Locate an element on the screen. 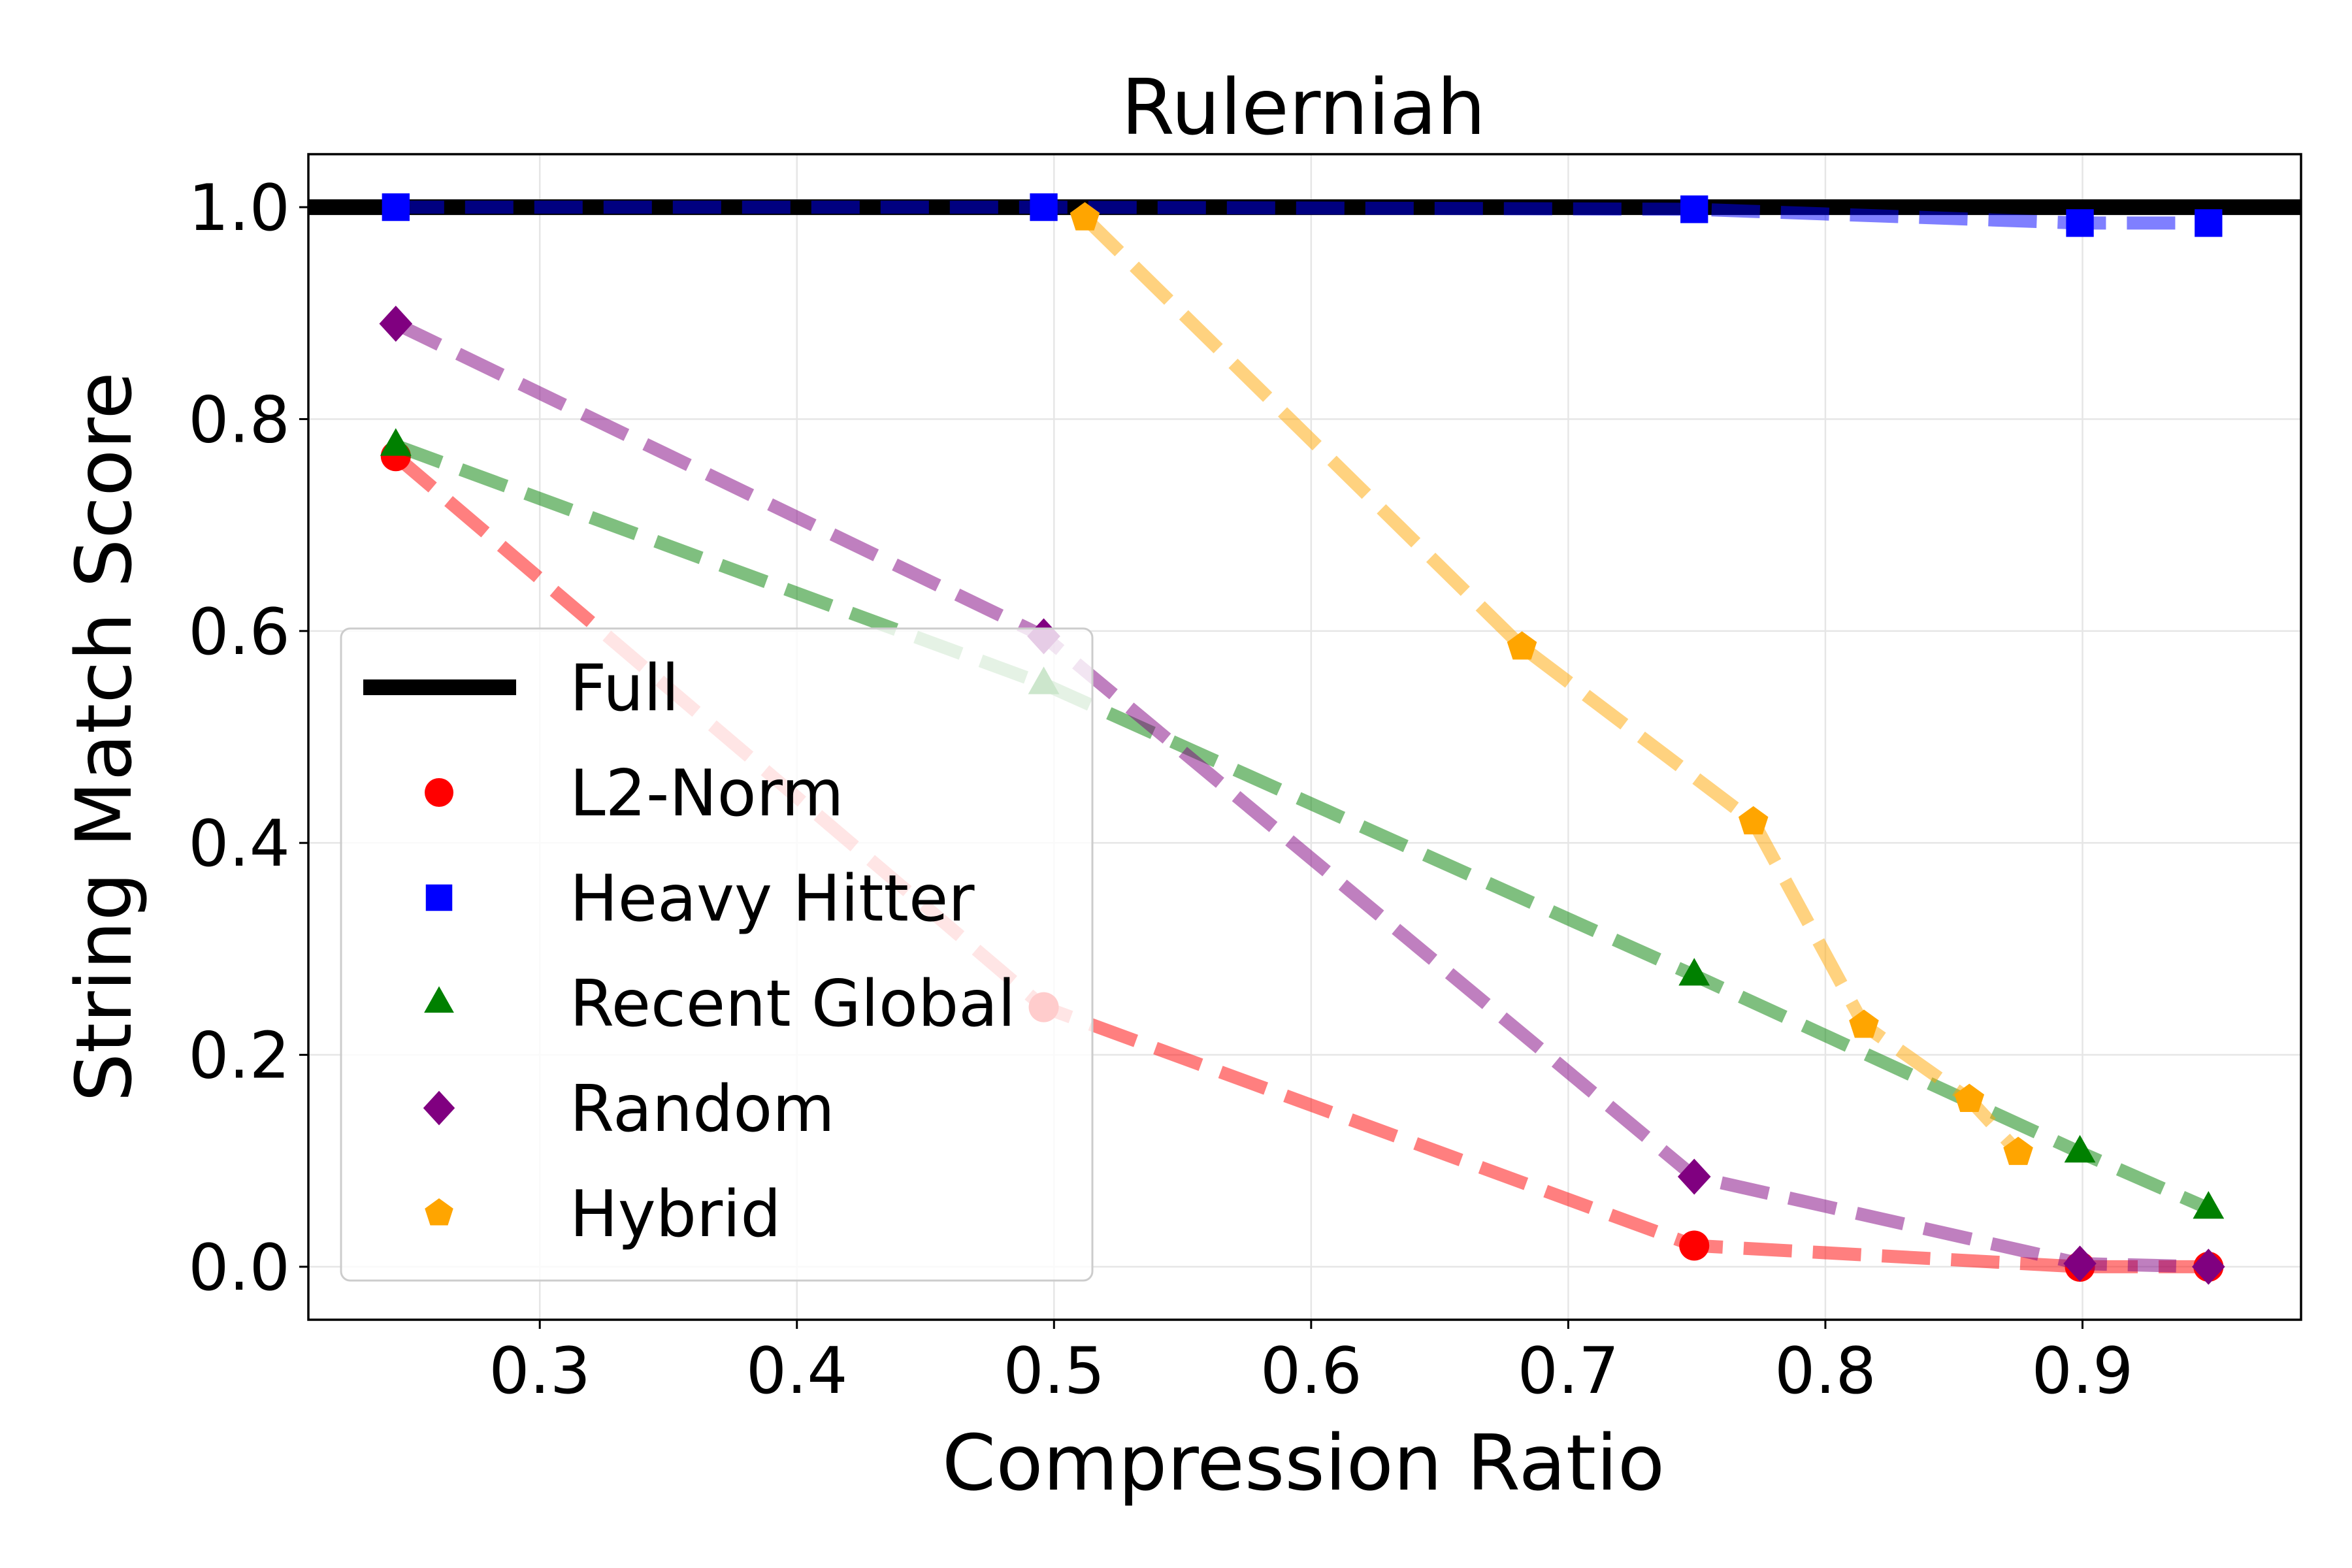 The width and height of the screenshot is (2352, 1568). legend-label: Full is located at coordinates (624, 688).